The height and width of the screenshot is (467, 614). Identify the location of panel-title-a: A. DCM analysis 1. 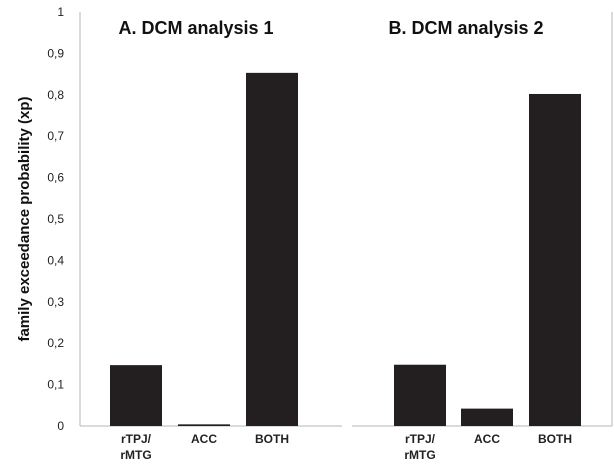
(195, 28).